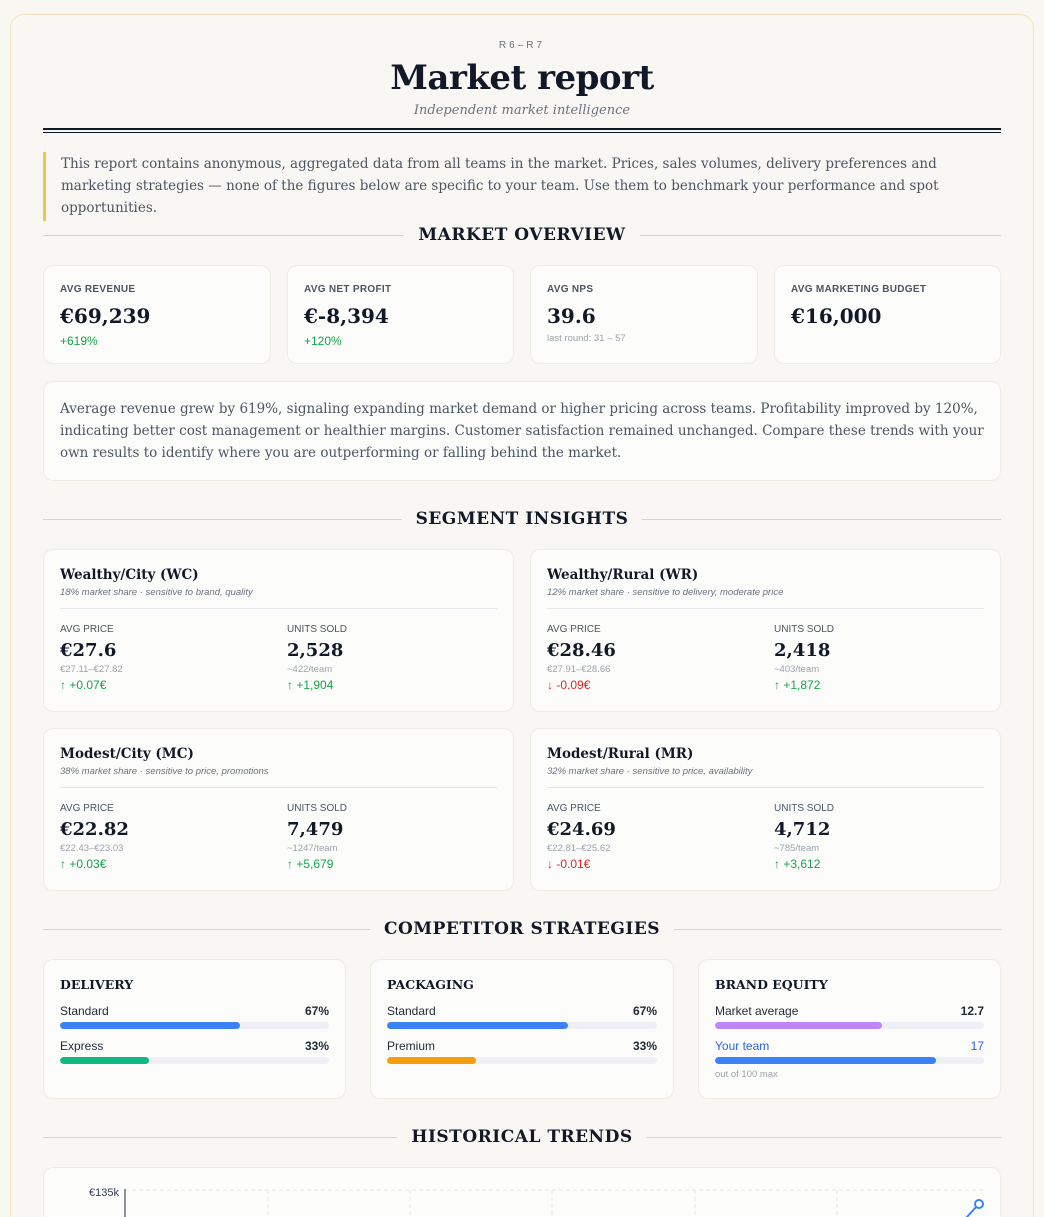  I want to click on units-sold-value: 4,712, so click(802, 829).